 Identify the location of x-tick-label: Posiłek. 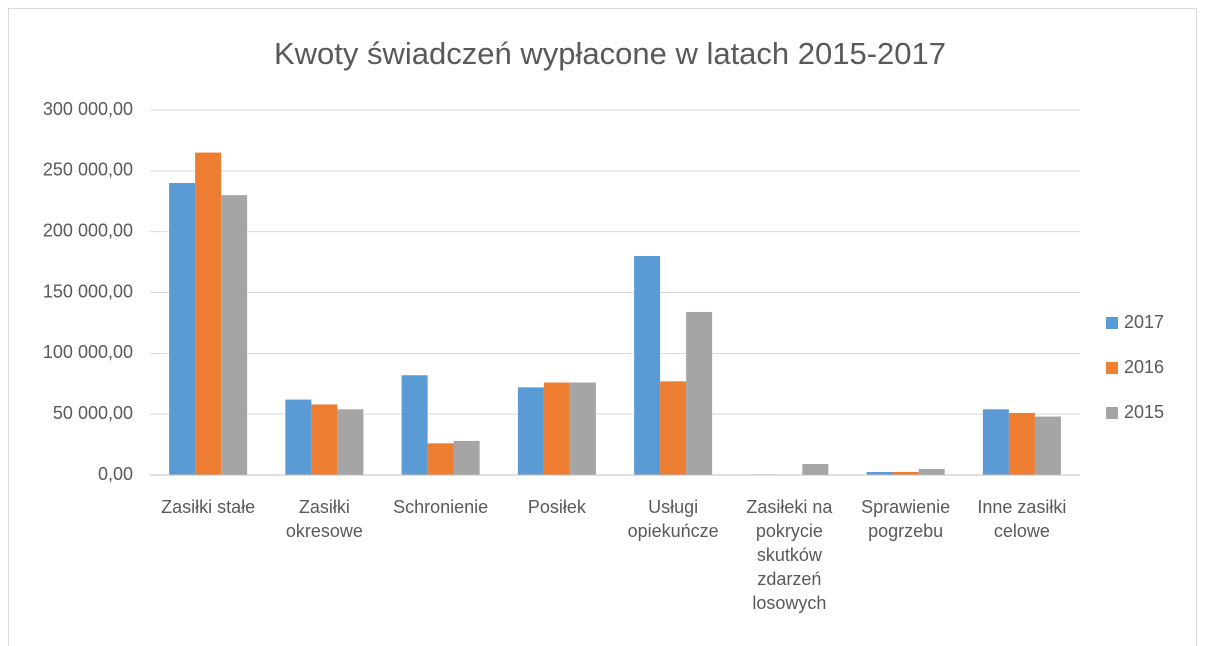
(556, 507).